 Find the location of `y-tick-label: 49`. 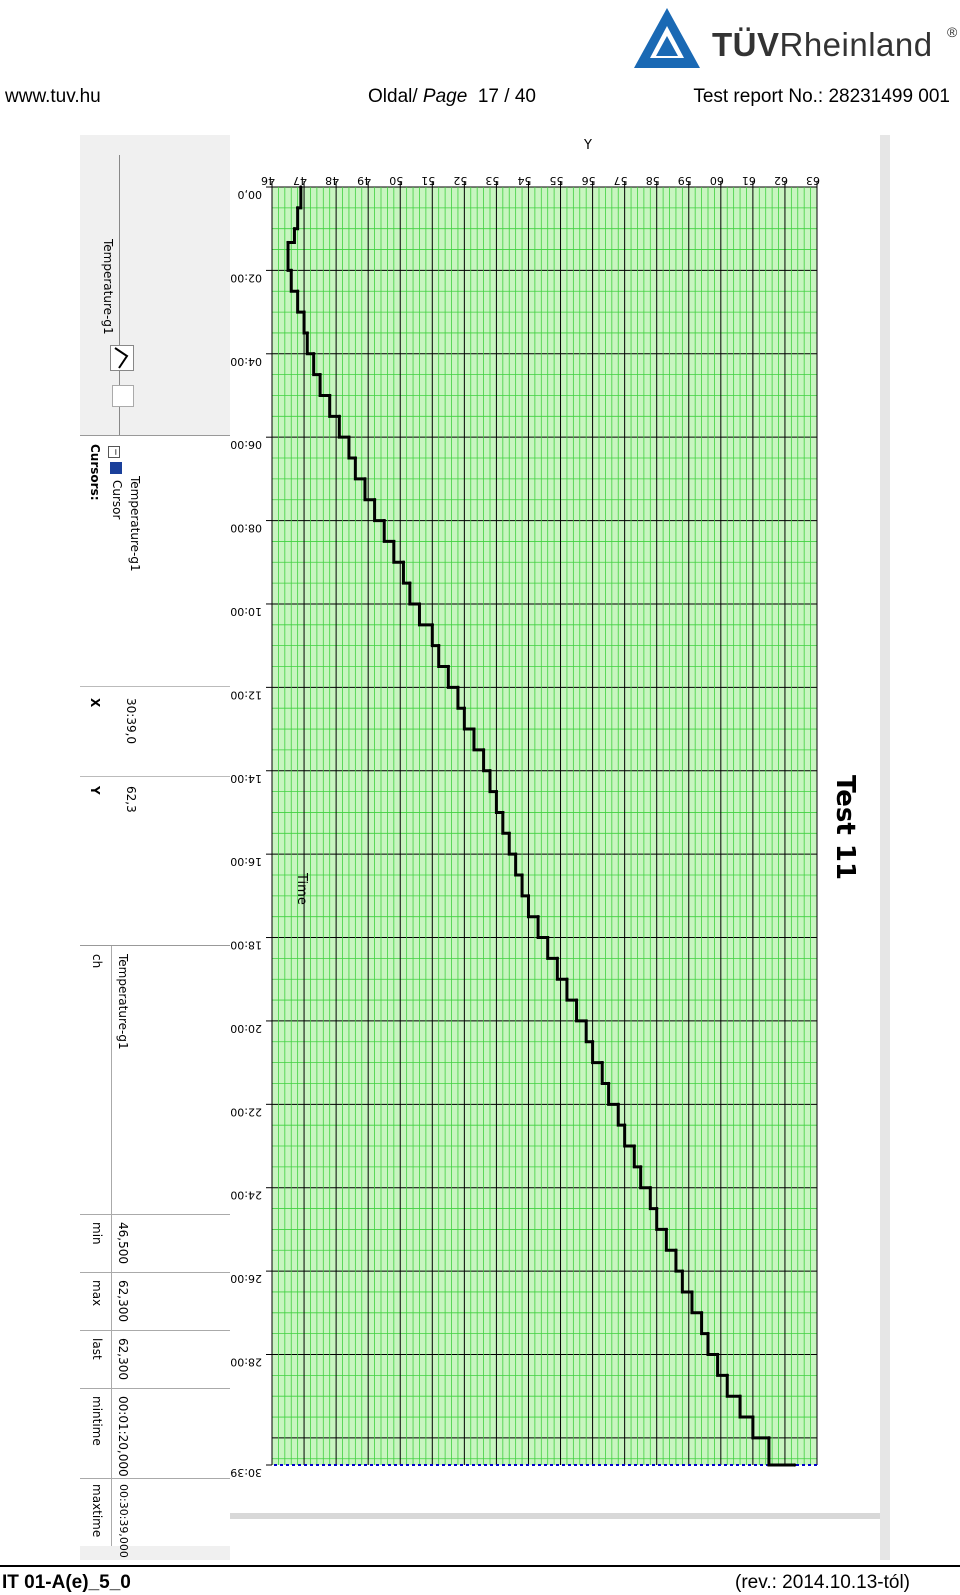

y-tick-label: 49 is located at coordinates (364, 180).